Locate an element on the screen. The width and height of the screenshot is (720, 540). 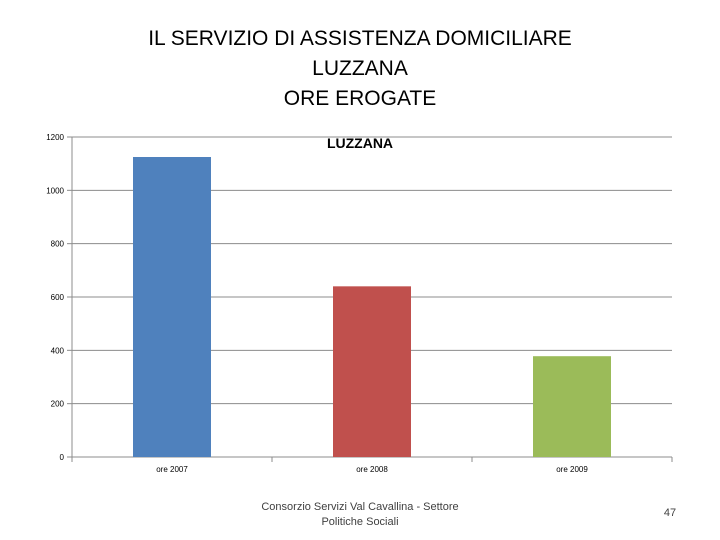
bar-ore-2008 is located at coordinates (372, 371).